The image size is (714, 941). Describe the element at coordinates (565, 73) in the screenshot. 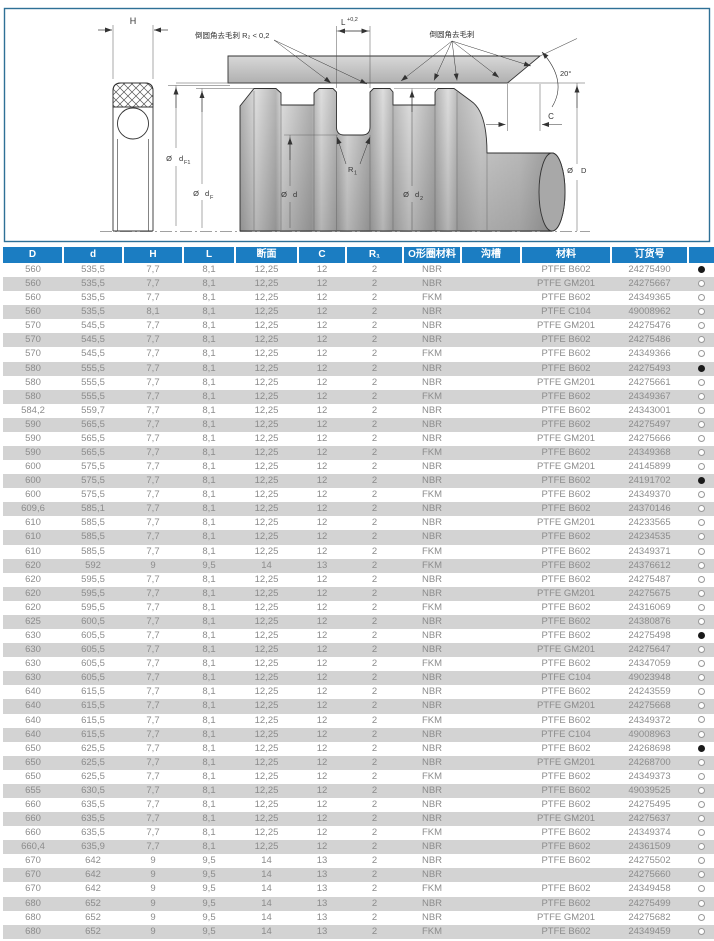

I see `angle-label: 20°` at that location.